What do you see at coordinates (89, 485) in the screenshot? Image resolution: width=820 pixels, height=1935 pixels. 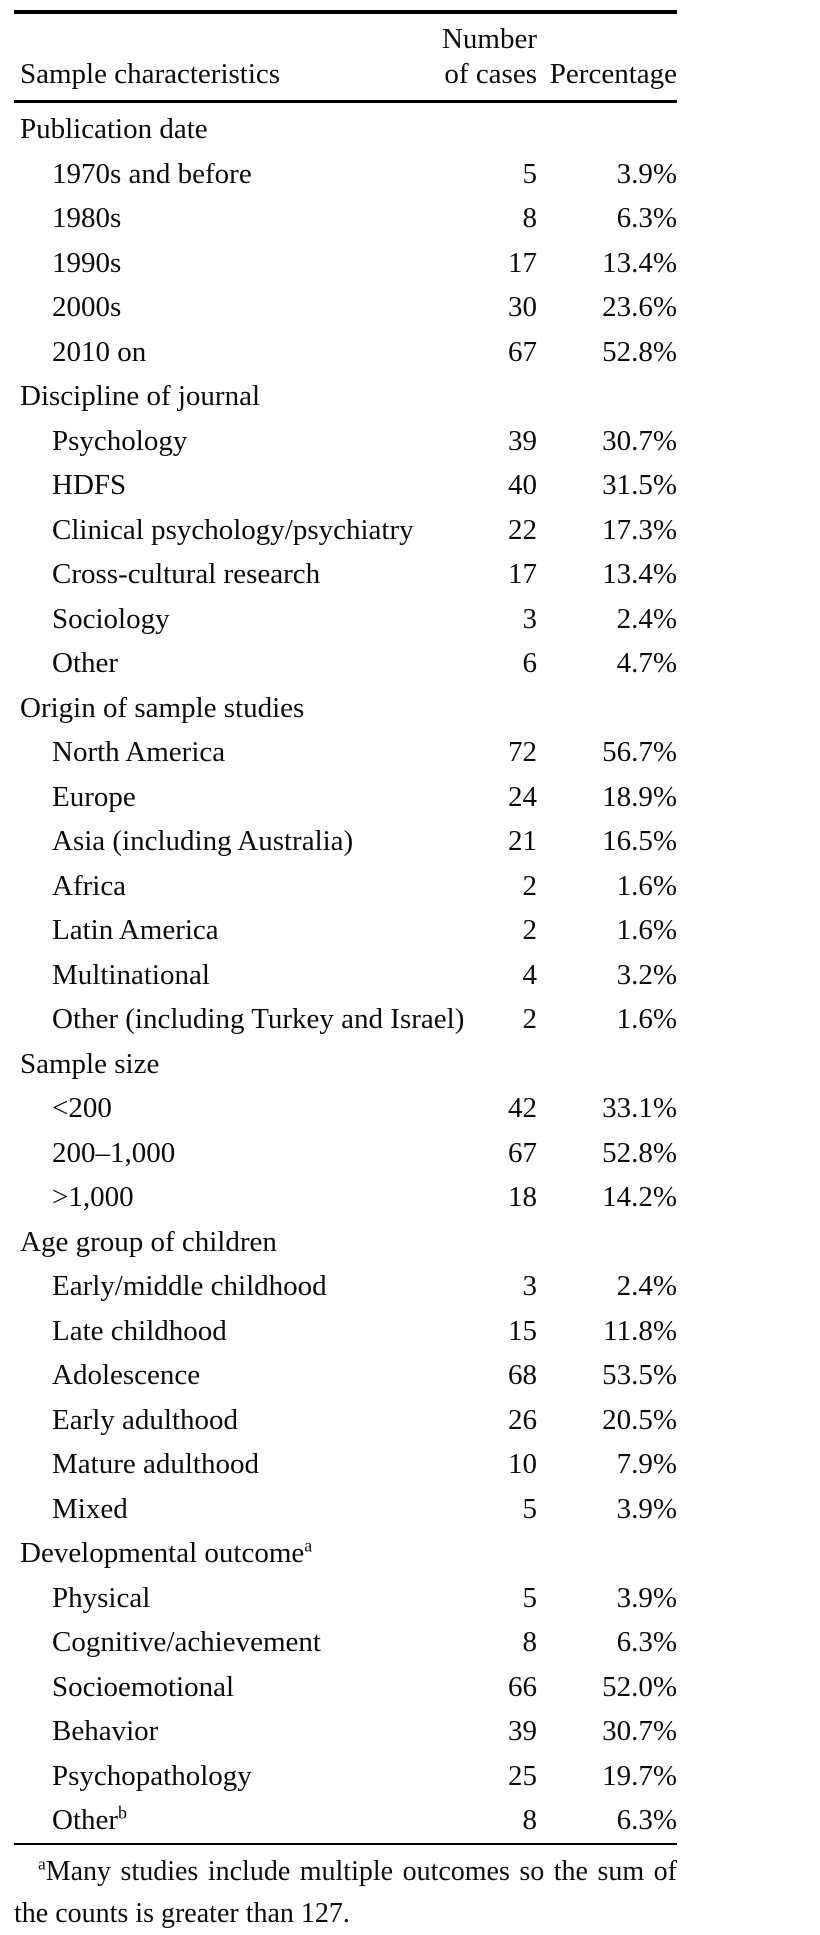 I see `row-label-text: HDFS` at bounding box center [89, 485].